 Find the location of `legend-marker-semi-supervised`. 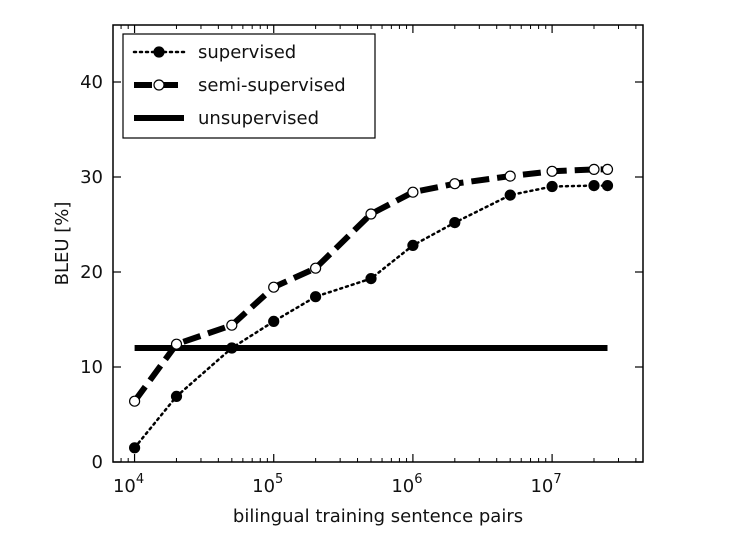

legend-marker-semi-supervised is located at coordinates (159, 85).